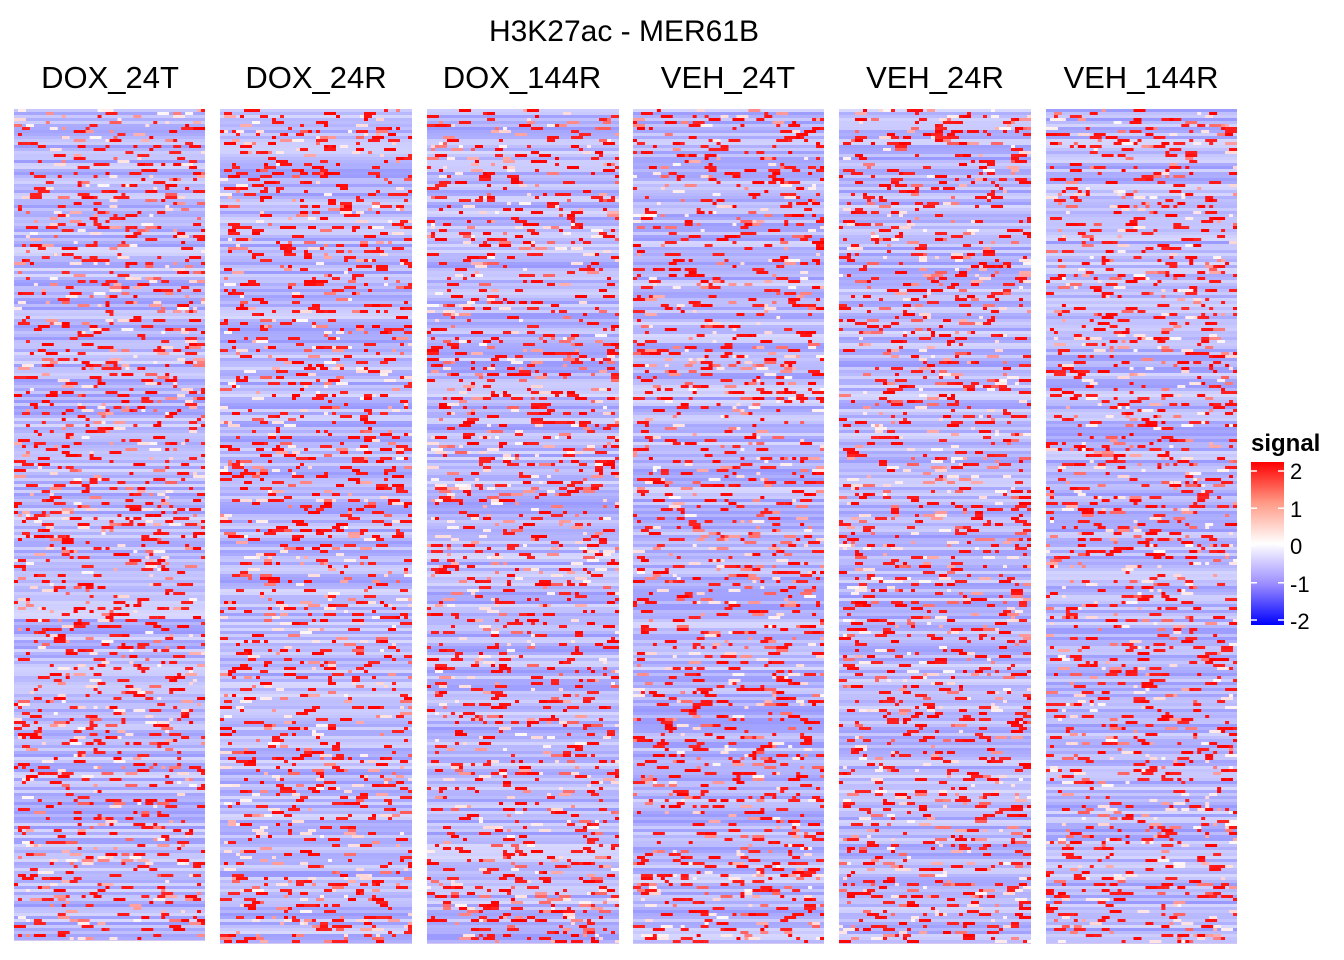 The image size is (1344, 960). Describe the element at coordinates (109, 525) in the screenshot. I see `heatmap-panel-dox-24t` at that location.